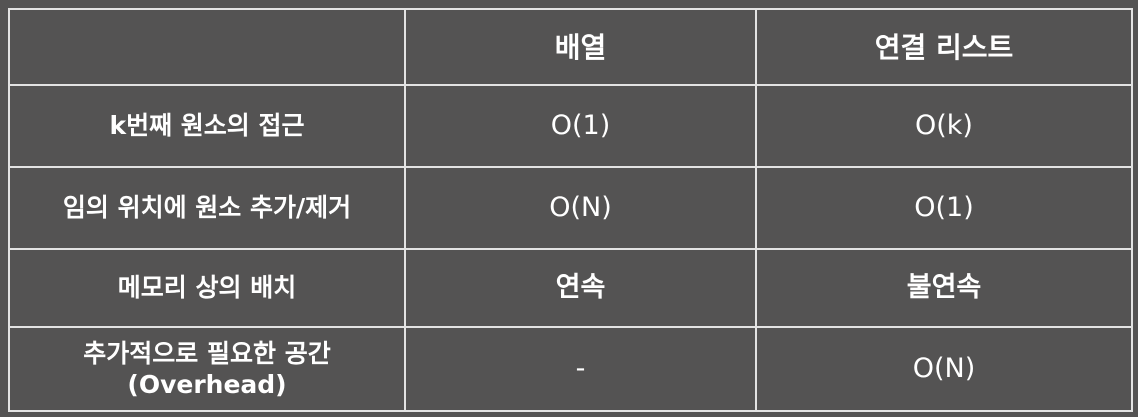 Image resolution: width=1138 pixels, height=417 pixels. What do you see at coordinates (580, 126) in the screenshot?
I see `cell-array-access: O(1)` at bounding box center [580, 126].